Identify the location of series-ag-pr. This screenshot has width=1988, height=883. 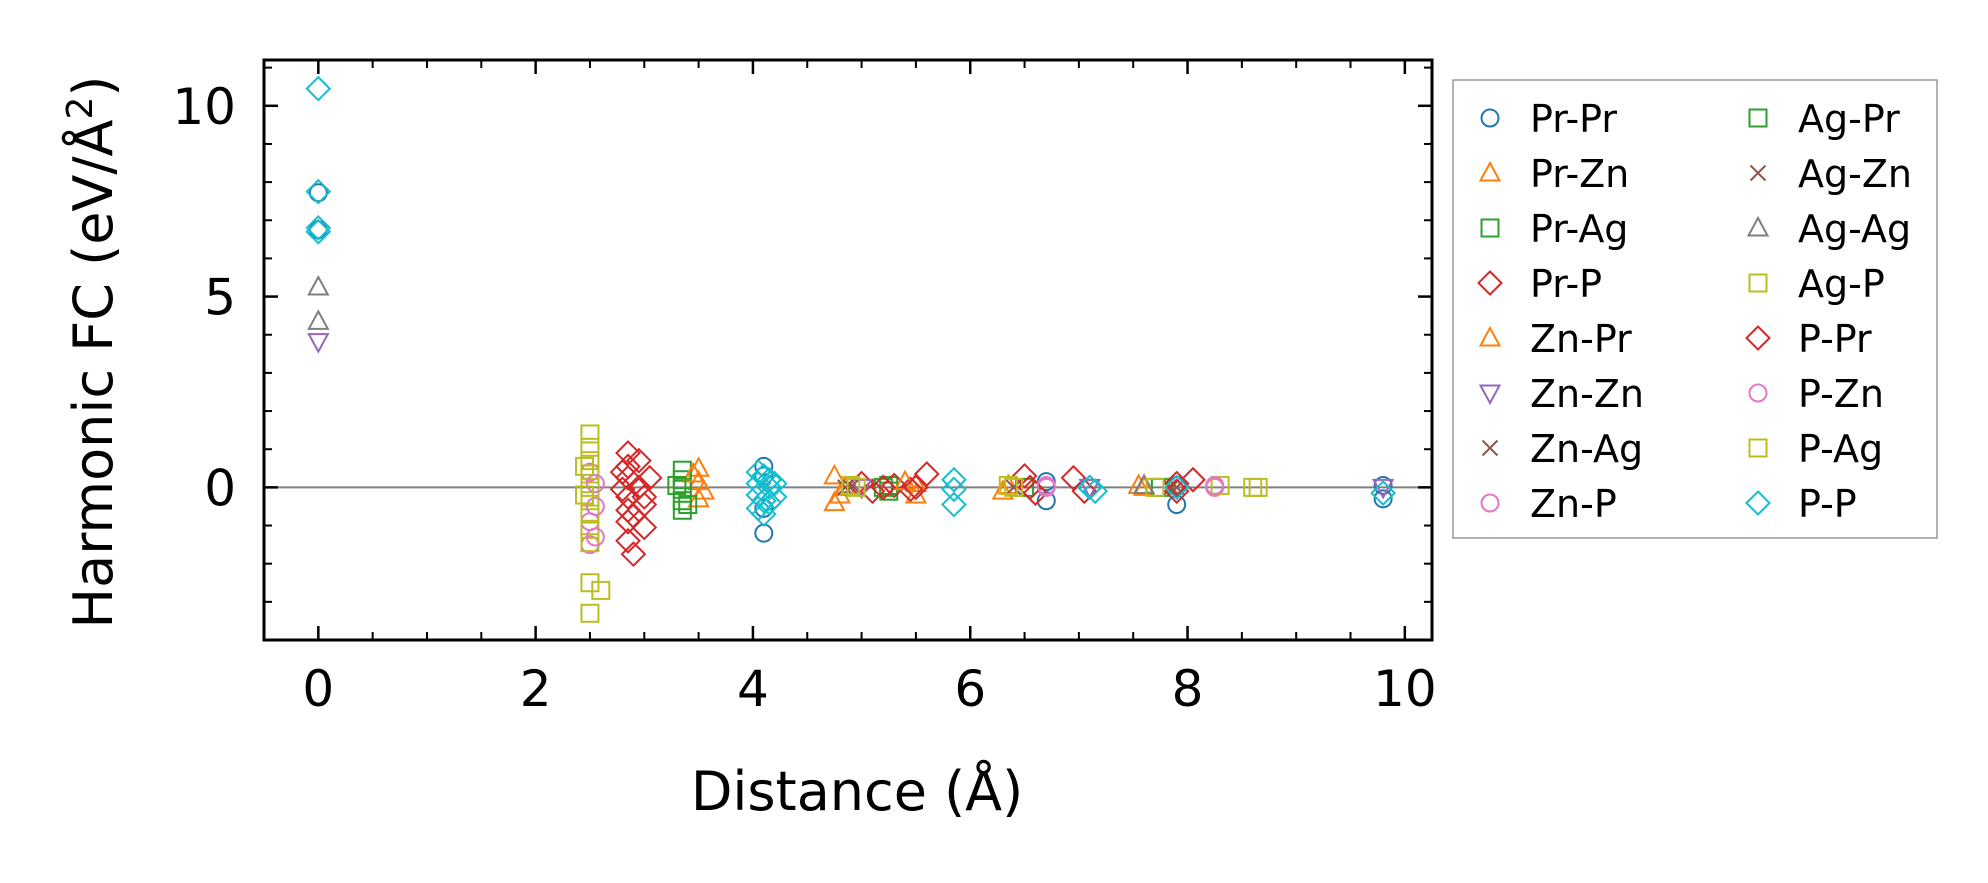
(780, 495).